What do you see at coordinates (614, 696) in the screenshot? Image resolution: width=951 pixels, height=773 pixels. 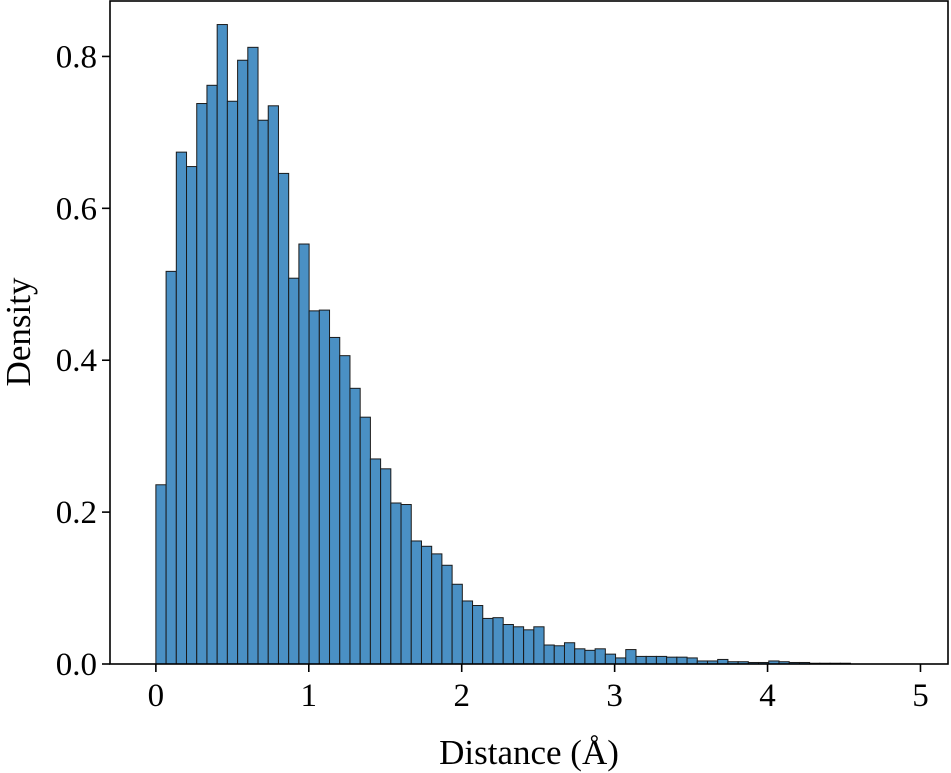 I see `x-tick-label: 3` at bounding box center [614, 696].